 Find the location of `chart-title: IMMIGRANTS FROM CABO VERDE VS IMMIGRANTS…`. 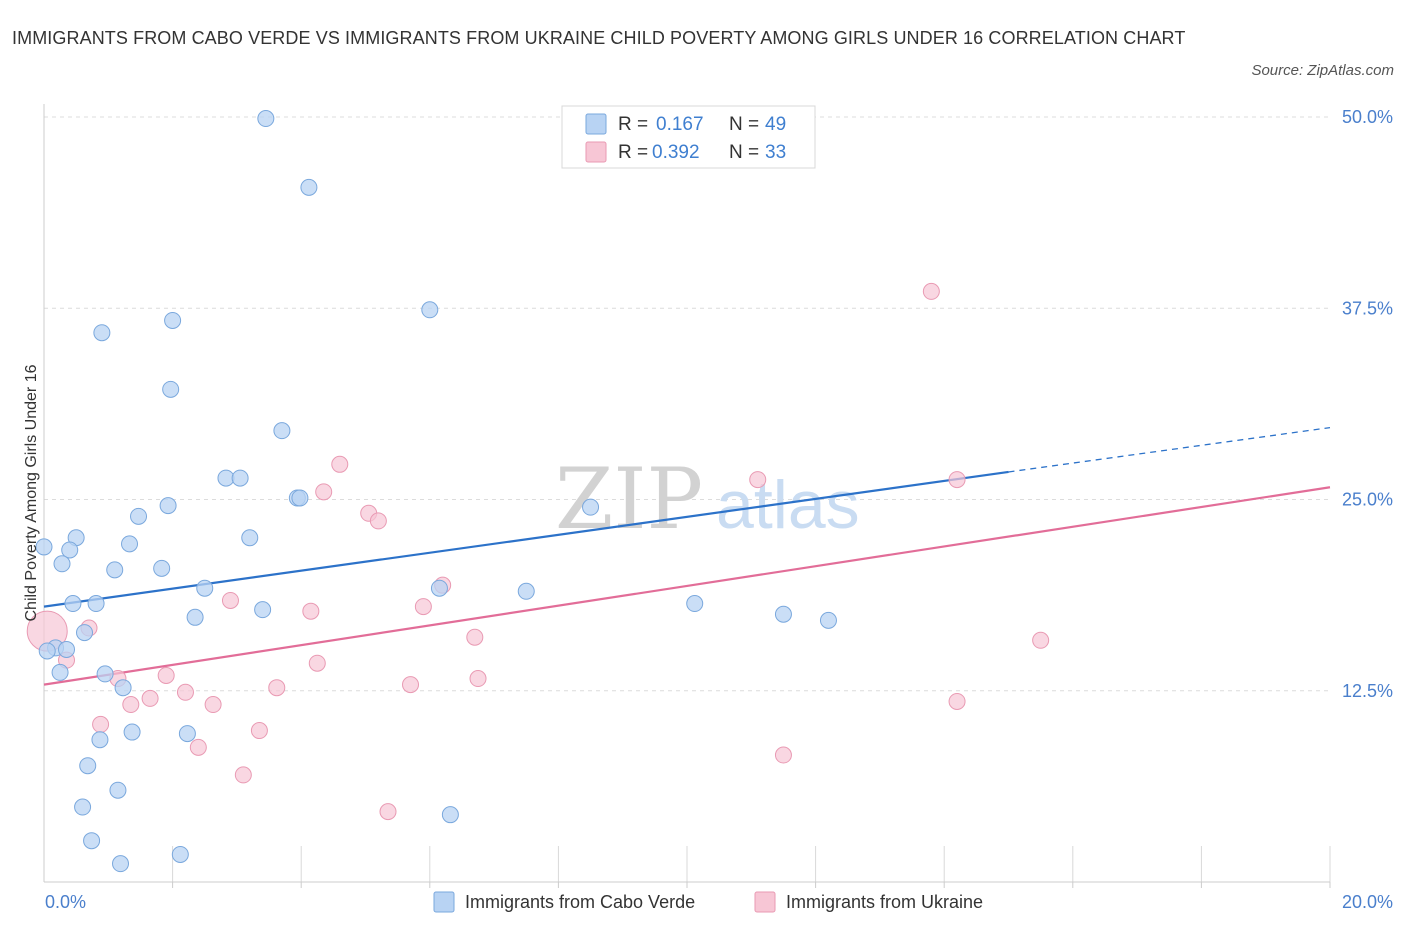

chart-title: IMMIGRANTS FROM CABO VERDE VS IMMIGRANTS… is located at coordinates (599, 38).